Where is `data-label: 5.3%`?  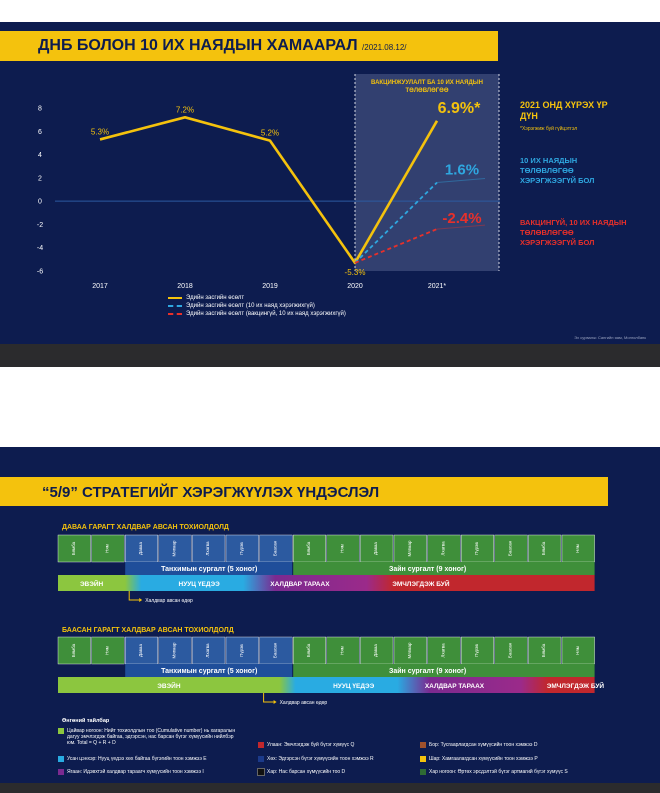 data-label: 5.3% is located at coordinates (100, 131).